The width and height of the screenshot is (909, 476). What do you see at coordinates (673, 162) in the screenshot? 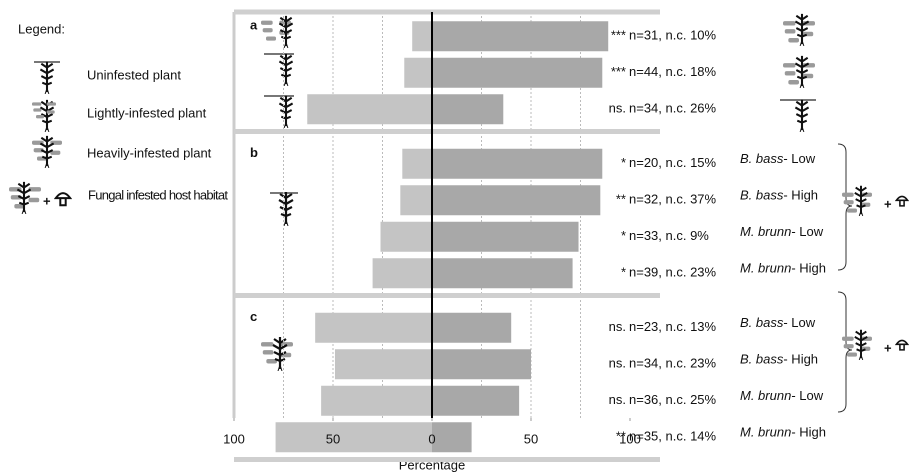
I see `count-label: n=20, n.c. 15%` at bounding box center [673, 162].